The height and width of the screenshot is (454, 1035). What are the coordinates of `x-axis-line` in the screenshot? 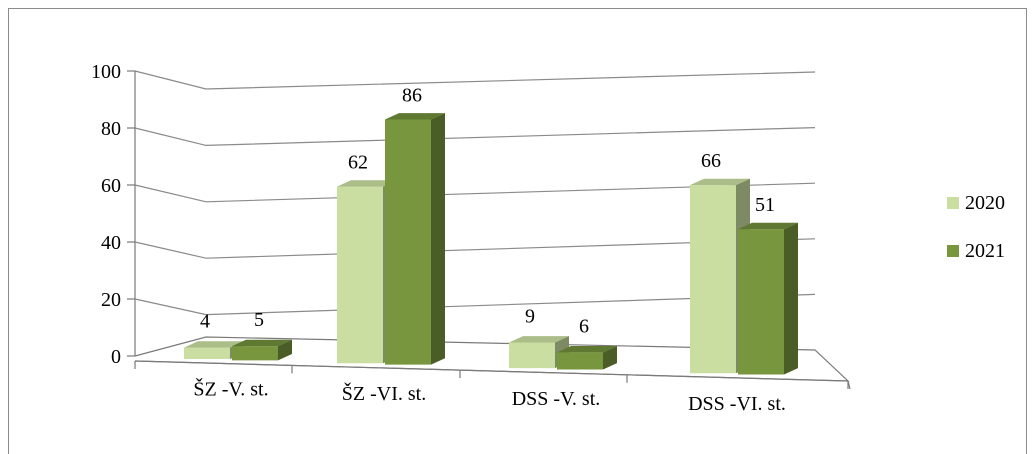 It's located at (491, 371).